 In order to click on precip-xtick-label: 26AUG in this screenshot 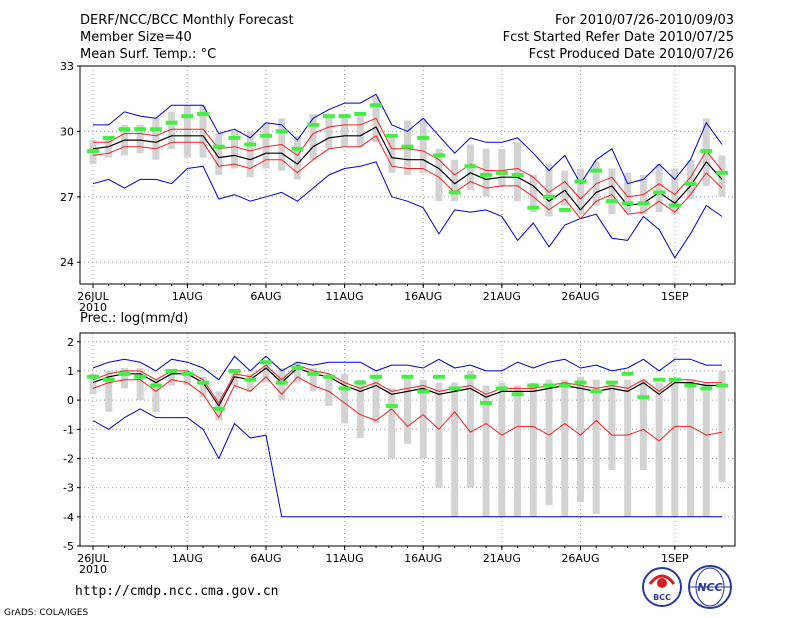, I will do `click(580, 558)`.